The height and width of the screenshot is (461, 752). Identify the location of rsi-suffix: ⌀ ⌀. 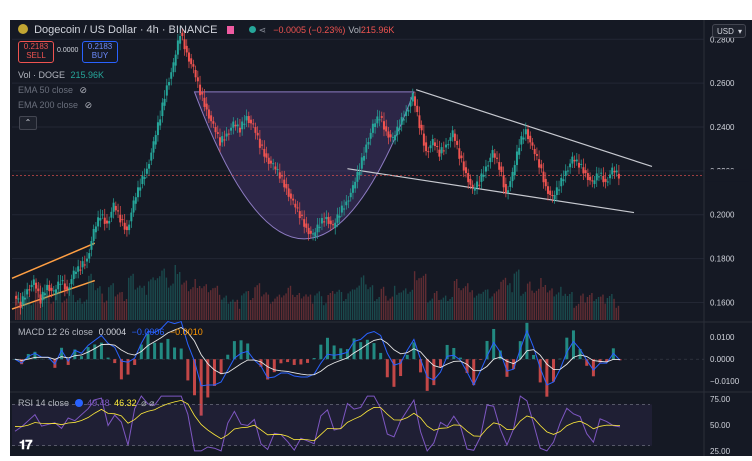
(148, 403).